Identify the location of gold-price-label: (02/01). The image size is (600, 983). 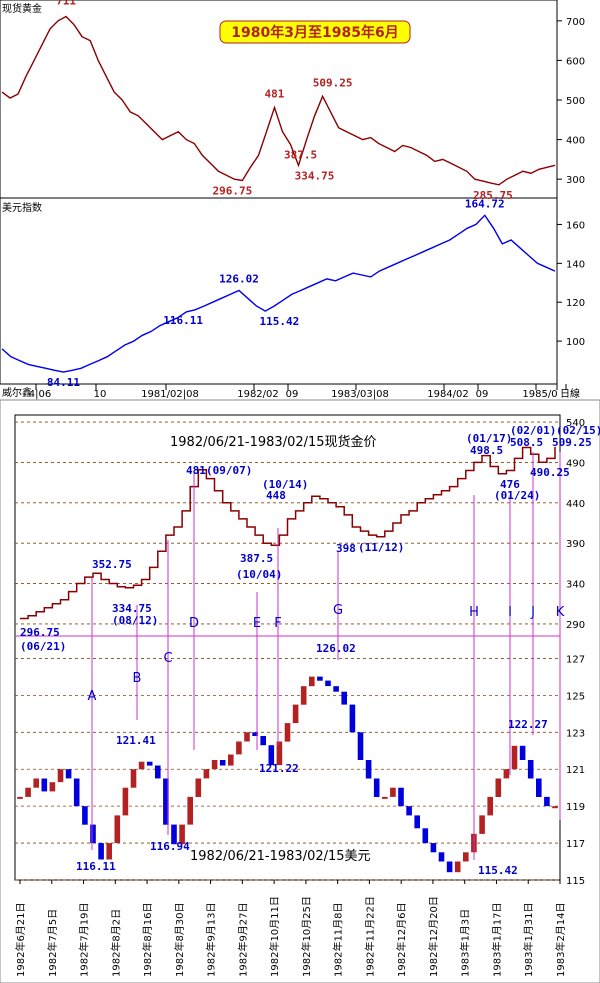
(533, 430).